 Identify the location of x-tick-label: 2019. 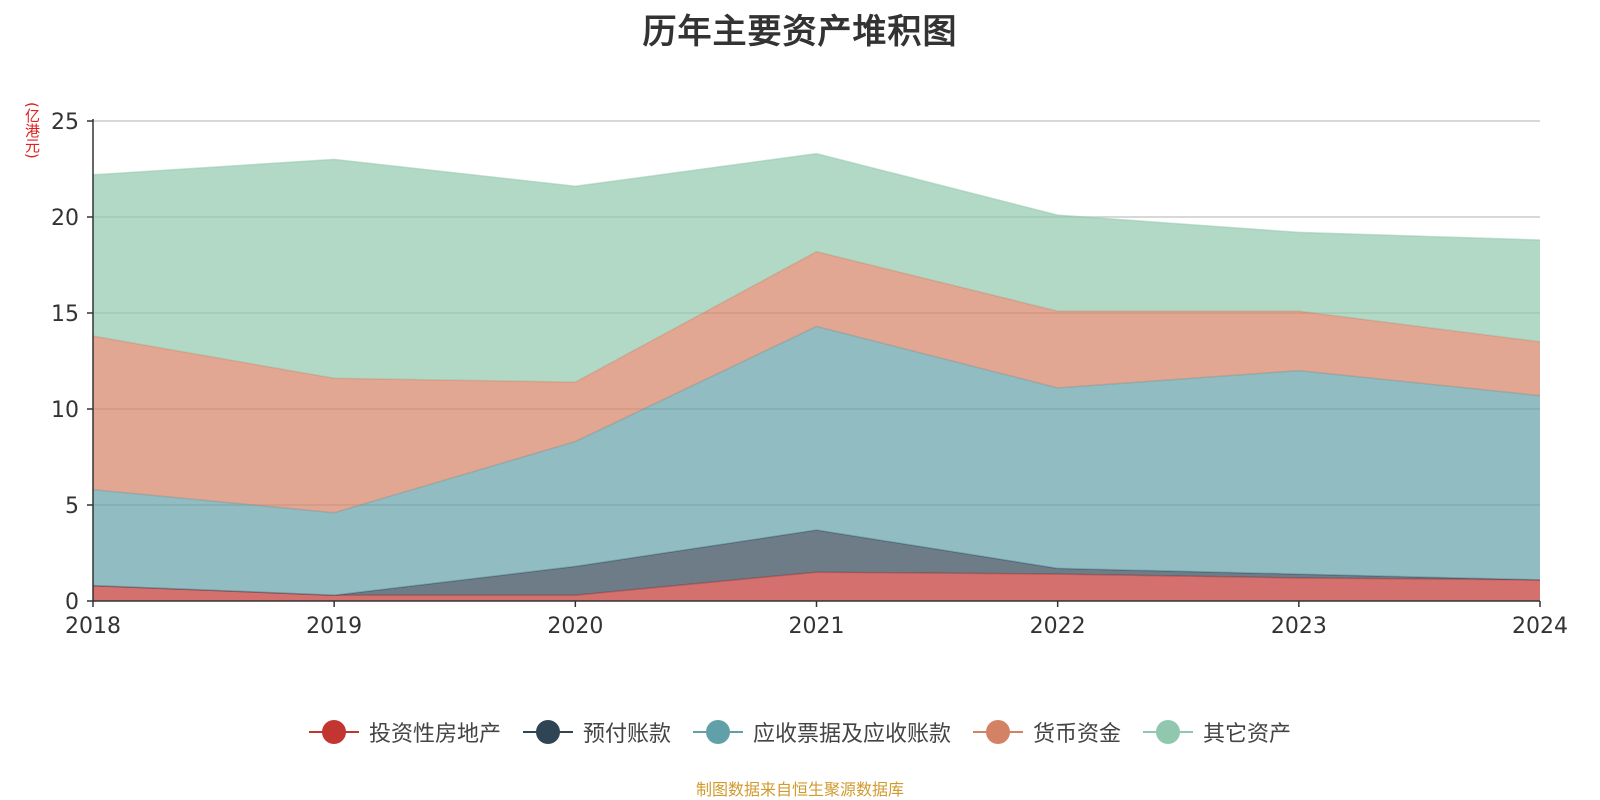
(334, 626).